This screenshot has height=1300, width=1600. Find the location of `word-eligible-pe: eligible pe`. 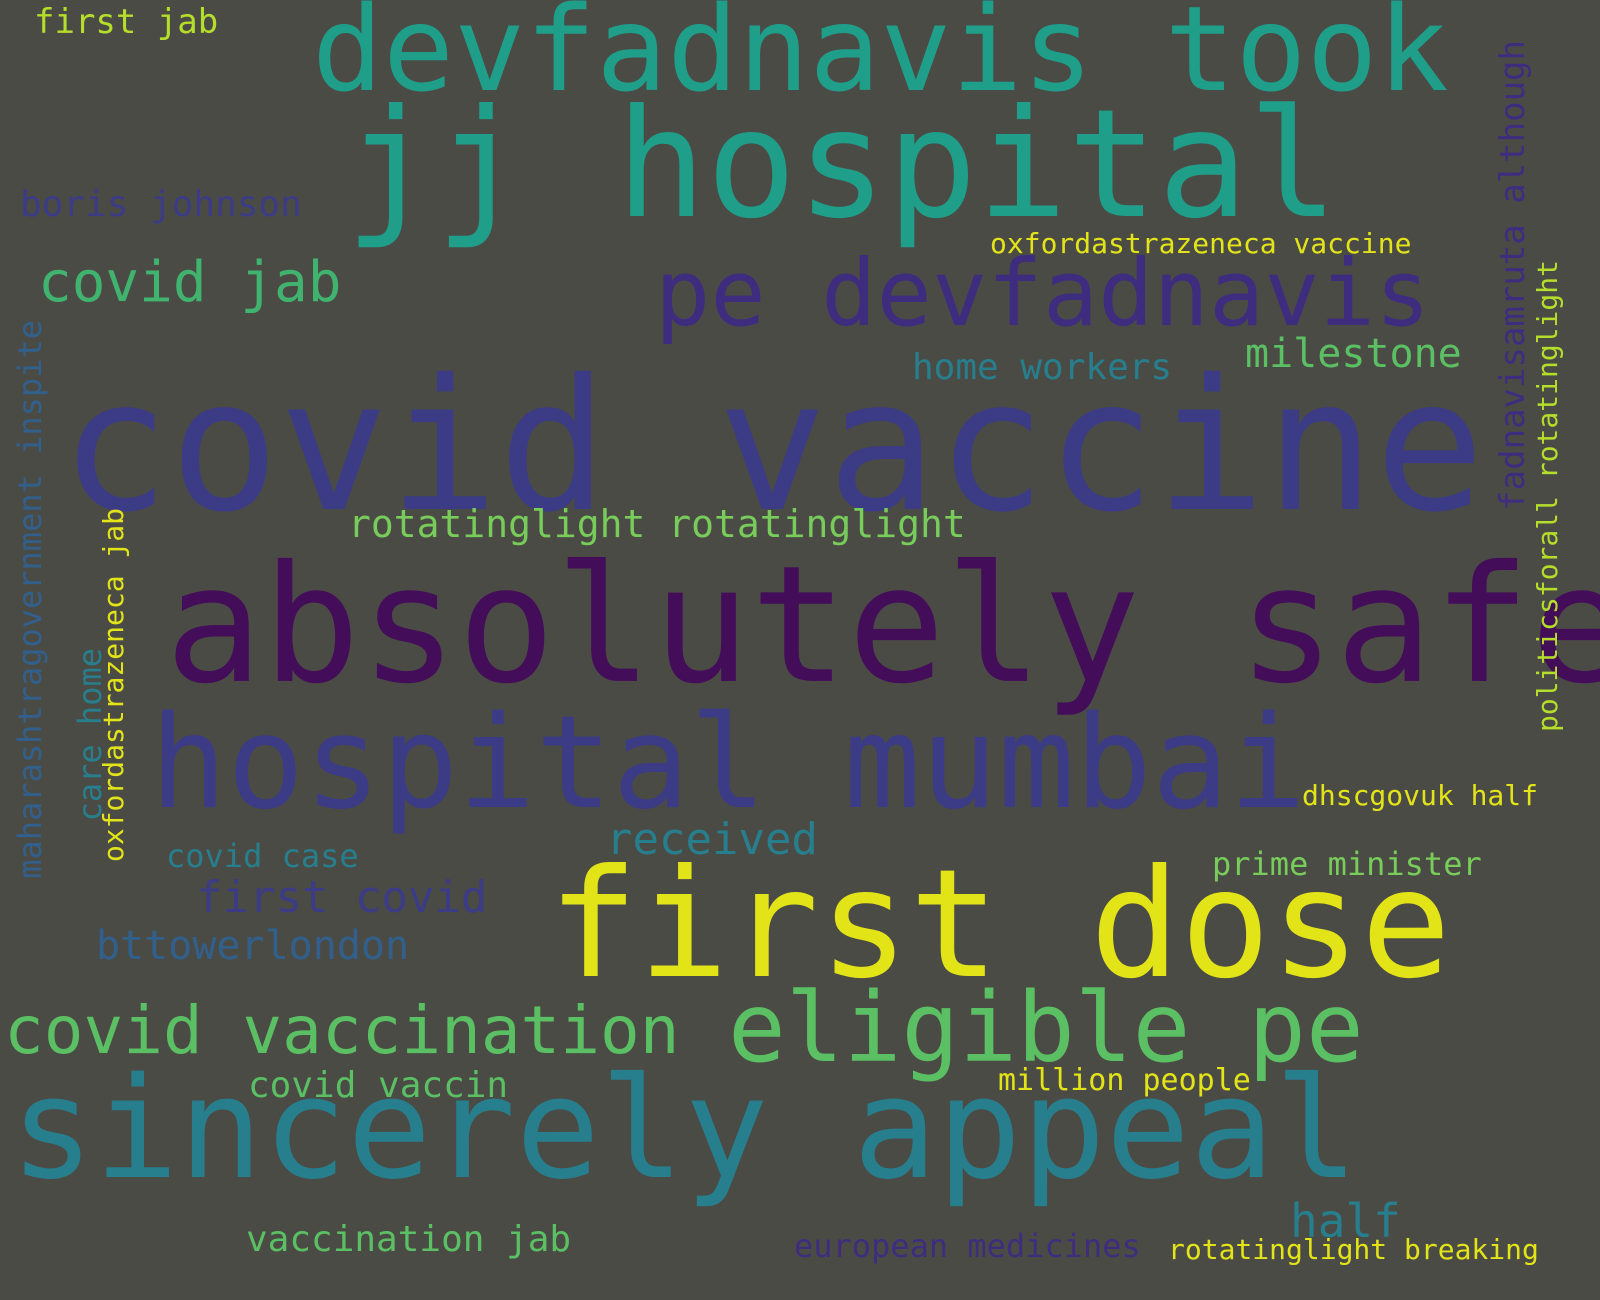

word-eligible-pe: eligible pe is located at coordinates (1046, 1028).